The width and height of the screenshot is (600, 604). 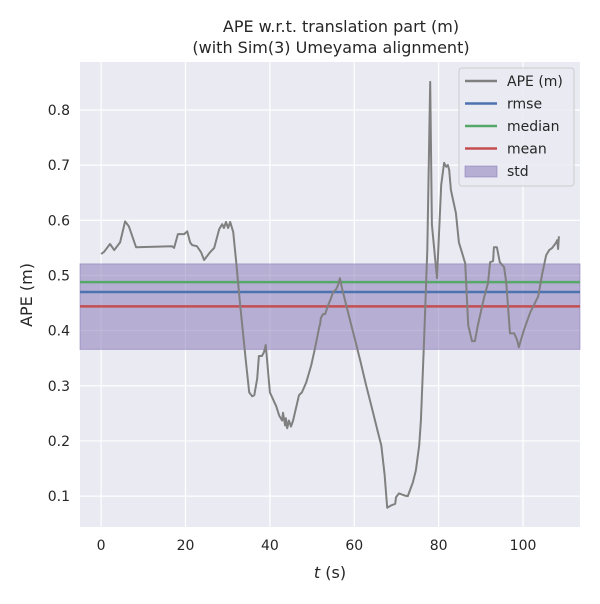 I want to click on legend-label: APE (m), so click(x=535, y=82).